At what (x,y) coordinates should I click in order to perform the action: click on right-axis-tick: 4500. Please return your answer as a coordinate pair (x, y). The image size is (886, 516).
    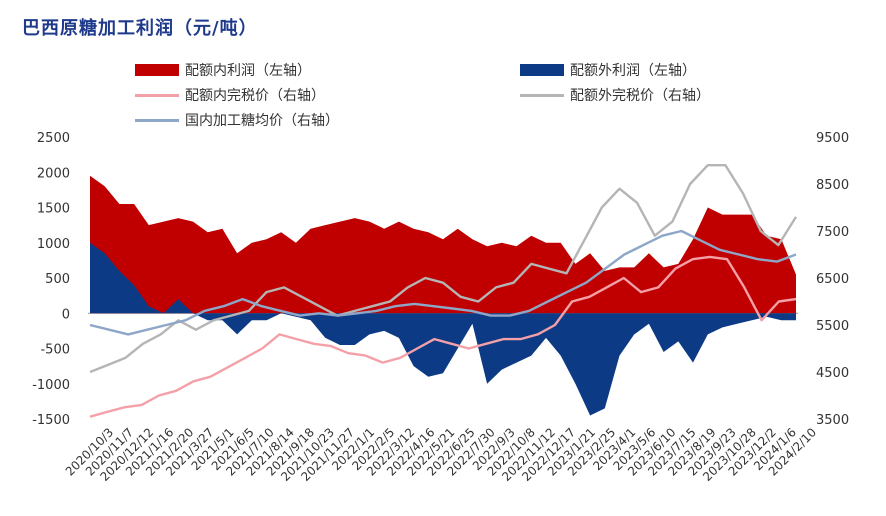
    Looking at the image, I should click on (832, 373).